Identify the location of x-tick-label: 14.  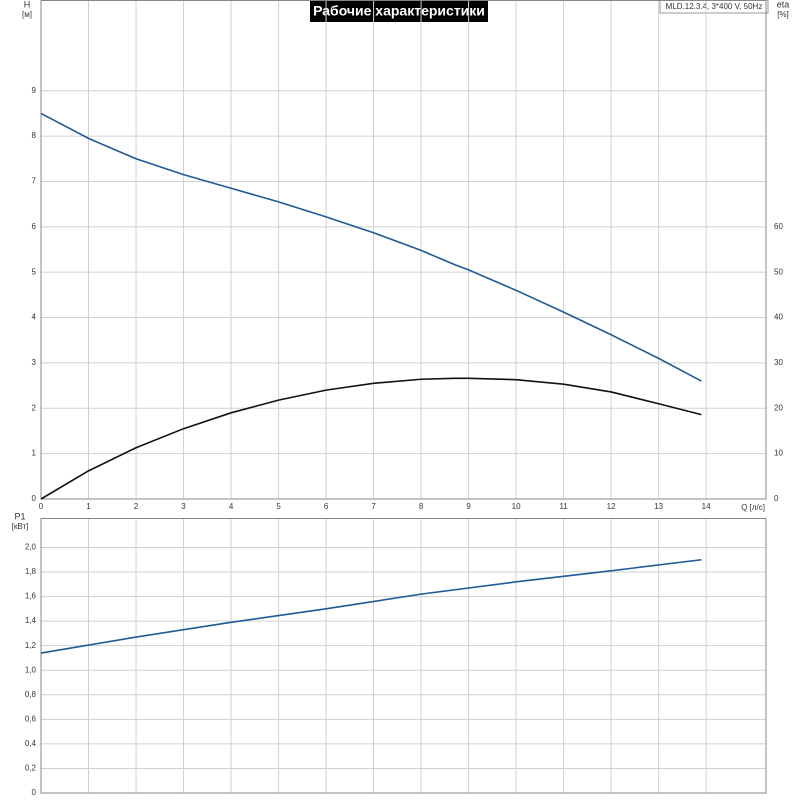
(706, 506).